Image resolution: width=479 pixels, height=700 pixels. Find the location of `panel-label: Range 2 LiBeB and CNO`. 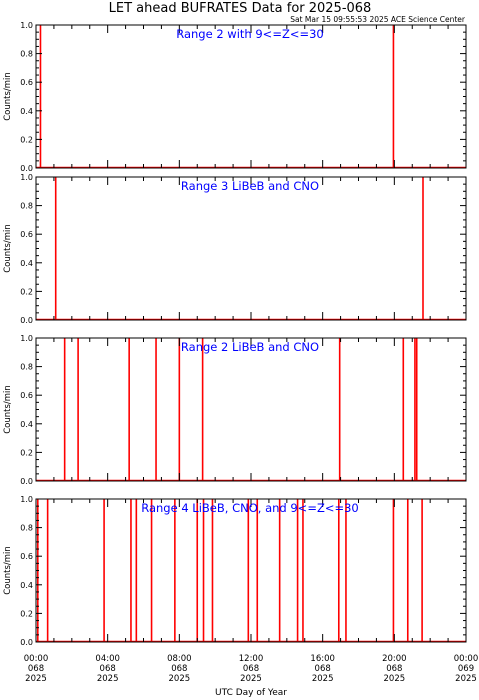

panel-label: Range 2 LiBeB and CNO is located at coordinates (250, 347).